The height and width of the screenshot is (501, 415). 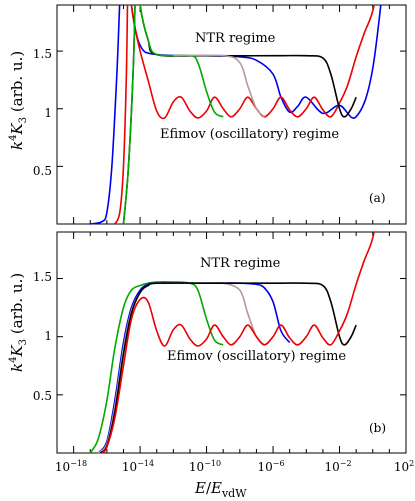 What do you see at coordinates (71, 466) in the screenshot?
I see `xtick-1e-18: 10⁻¹⁸` at bounding box center [71, 466].